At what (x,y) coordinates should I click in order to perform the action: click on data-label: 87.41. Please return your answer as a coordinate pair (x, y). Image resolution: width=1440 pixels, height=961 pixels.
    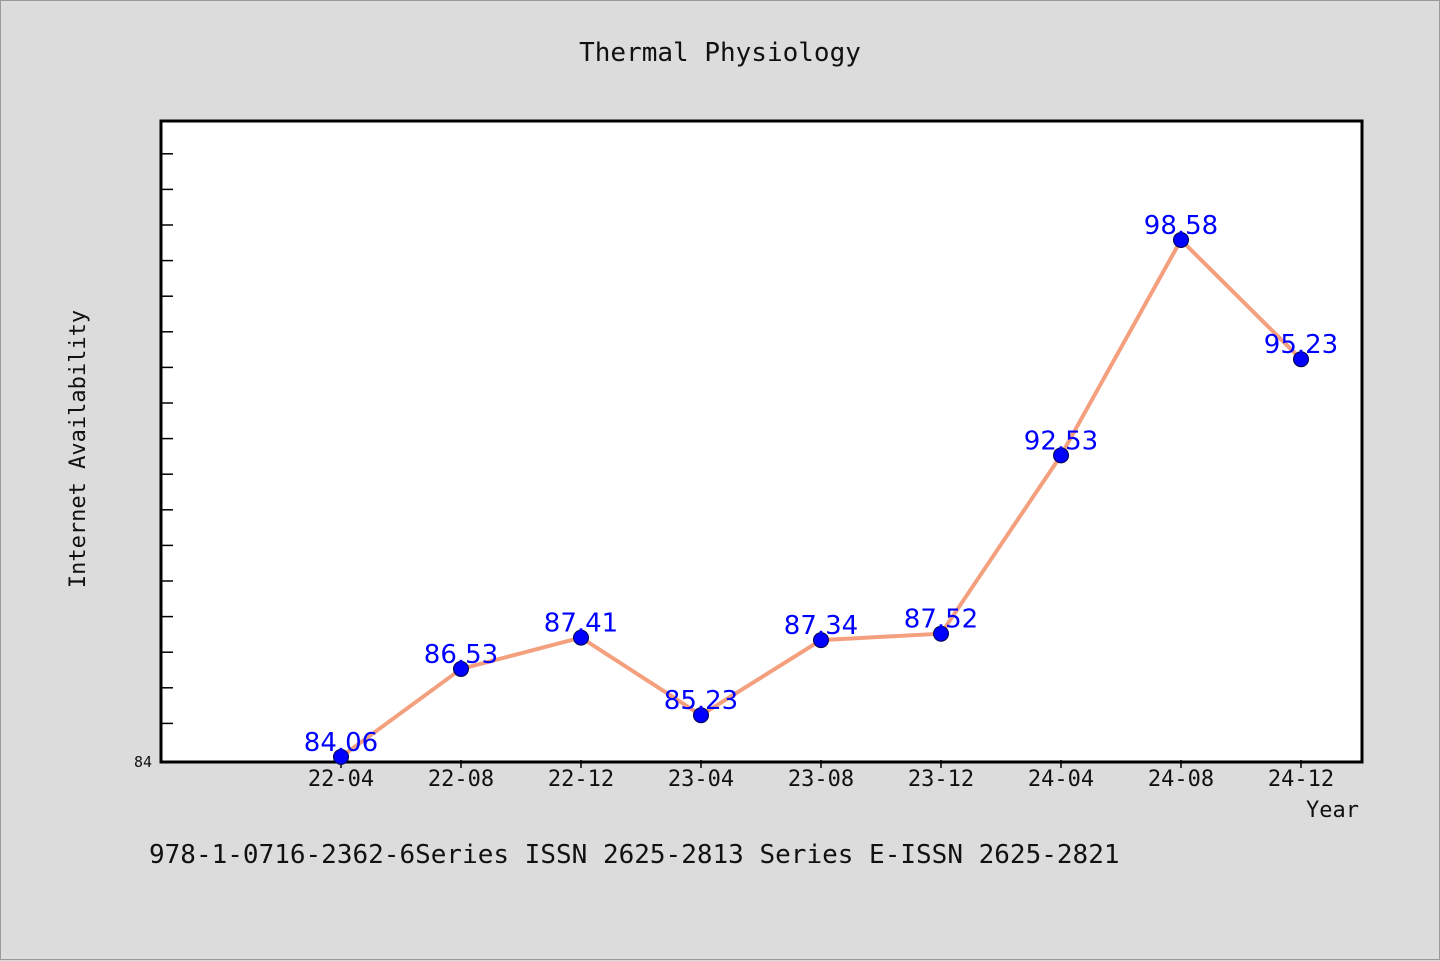
    Looking at the image, I should click on (581, 624).